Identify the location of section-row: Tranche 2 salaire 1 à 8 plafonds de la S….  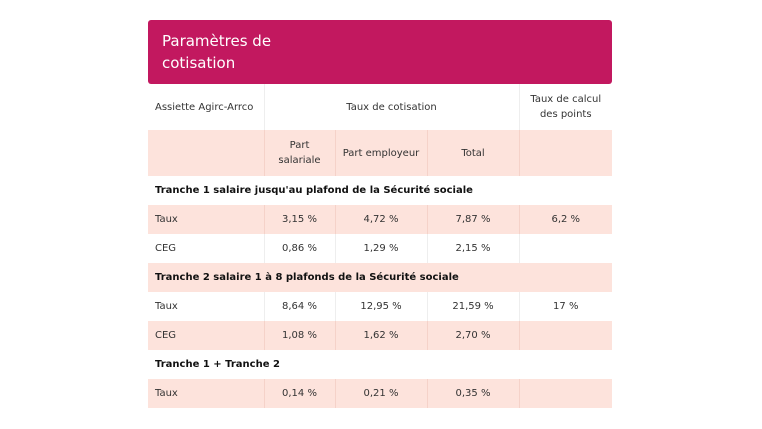
(380, 277).